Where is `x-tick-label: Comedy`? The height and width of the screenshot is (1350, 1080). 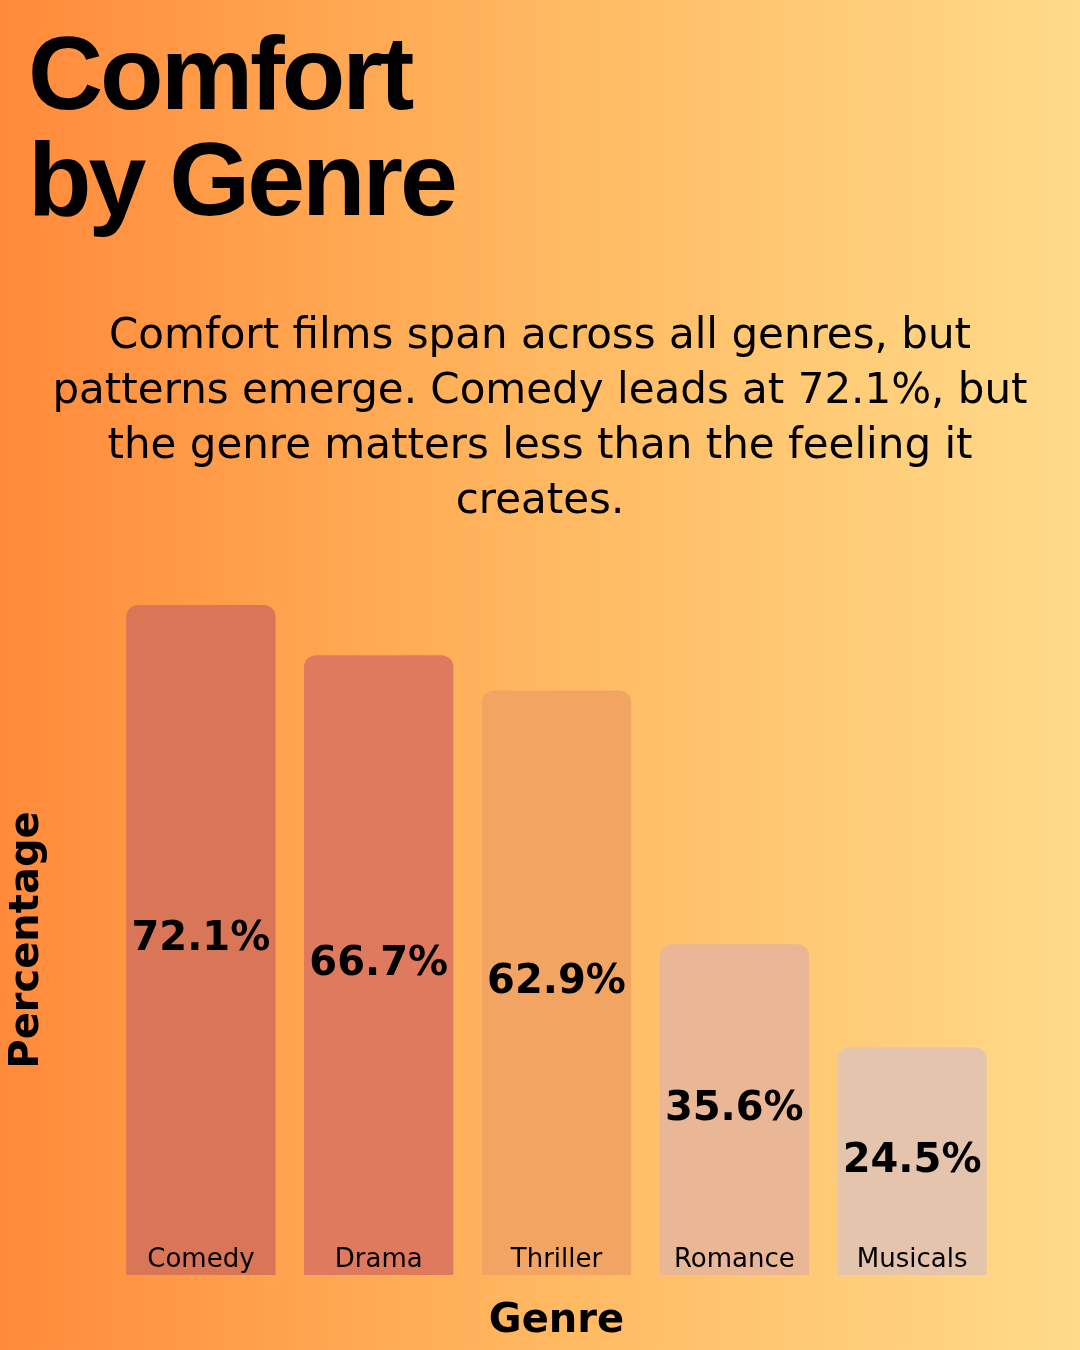 x-tick-label: Comedy is located at coordinates (201, 1257).